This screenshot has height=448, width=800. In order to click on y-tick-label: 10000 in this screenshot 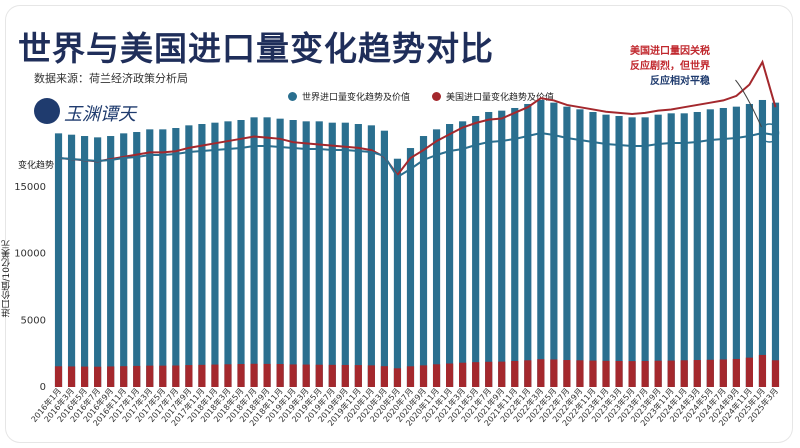, I will do `click(30, 254)`.